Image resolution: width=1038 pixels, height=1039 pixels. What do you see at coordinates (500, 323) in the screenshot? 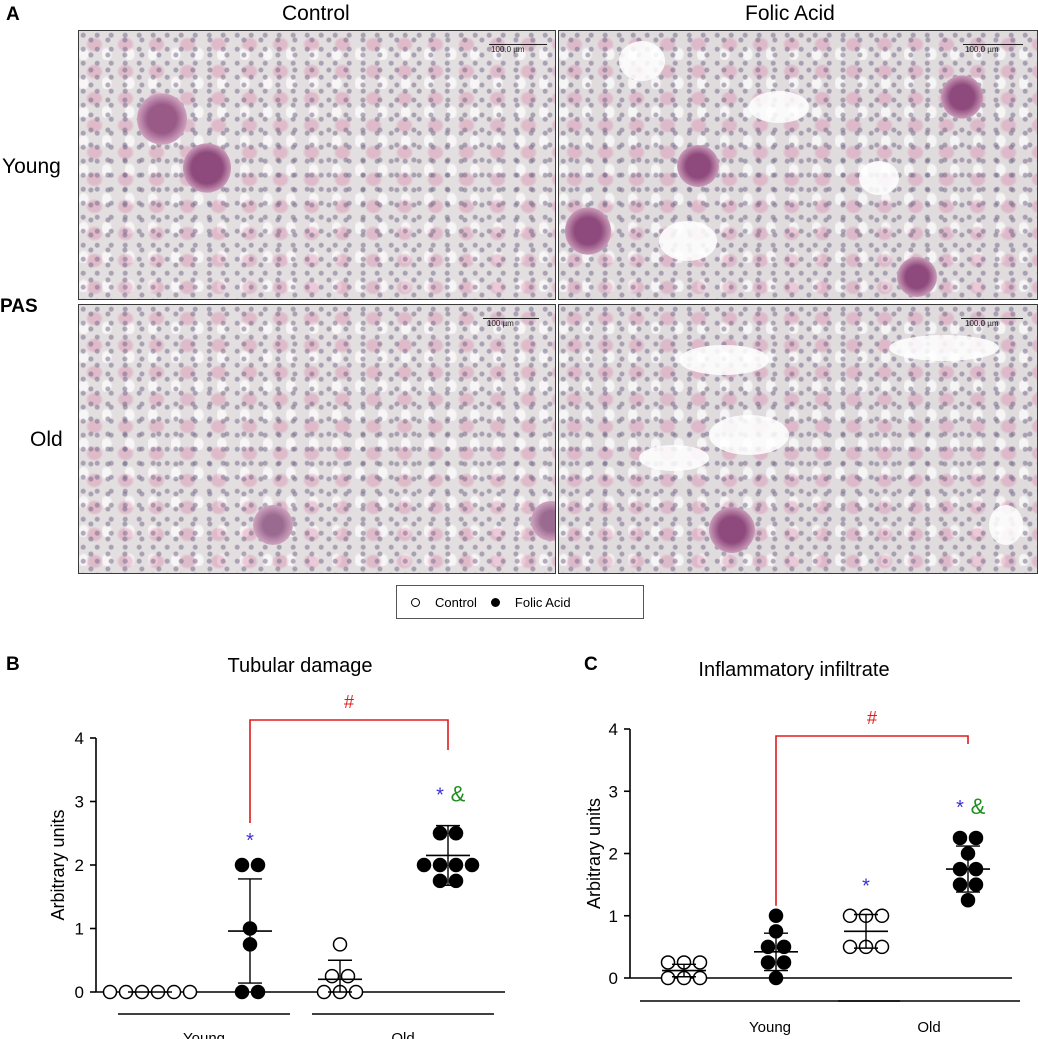
I see `scale-bar-label: 100 µm` at bounding box center [500, 323].